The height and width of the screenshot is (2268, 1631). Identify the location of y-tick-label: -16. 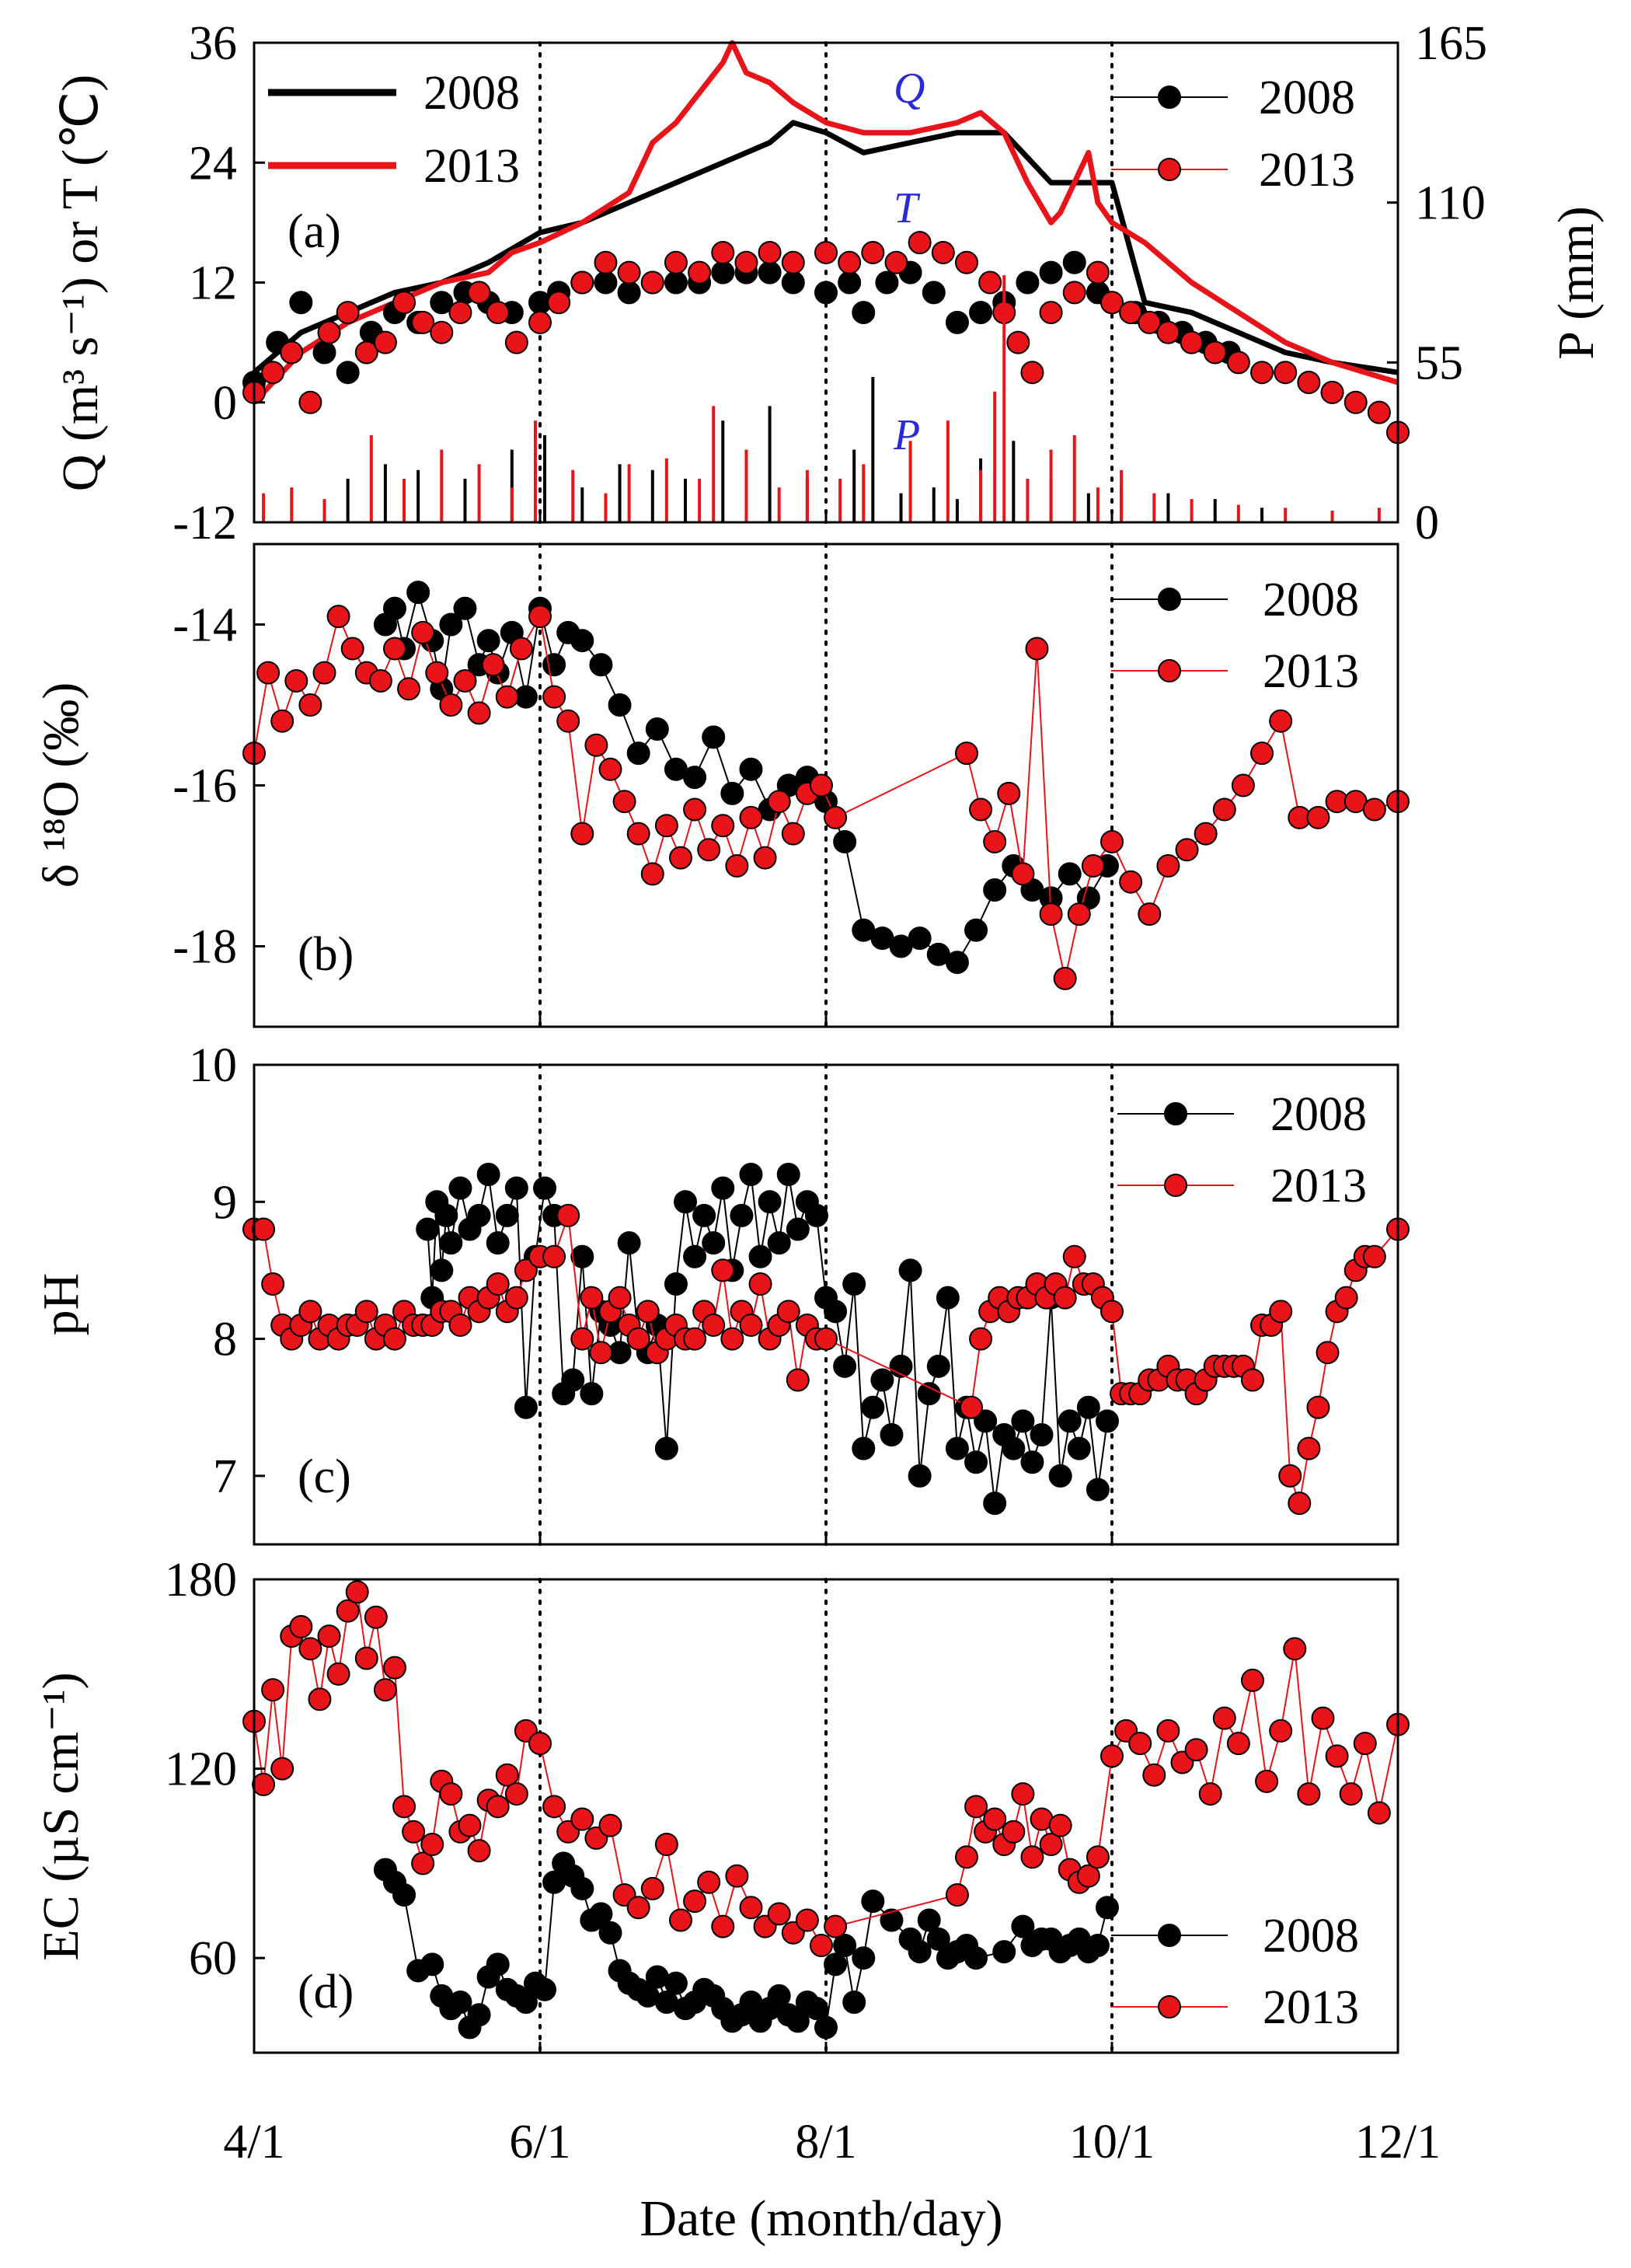
(205, 787).